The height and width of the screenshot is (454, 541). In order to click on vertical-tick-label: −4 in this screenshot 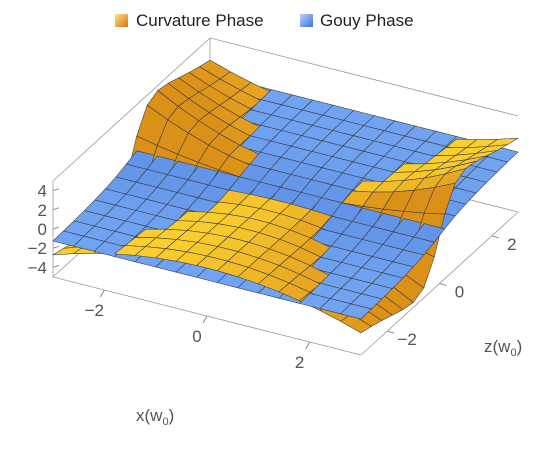, I will do `click(37, 267)`.